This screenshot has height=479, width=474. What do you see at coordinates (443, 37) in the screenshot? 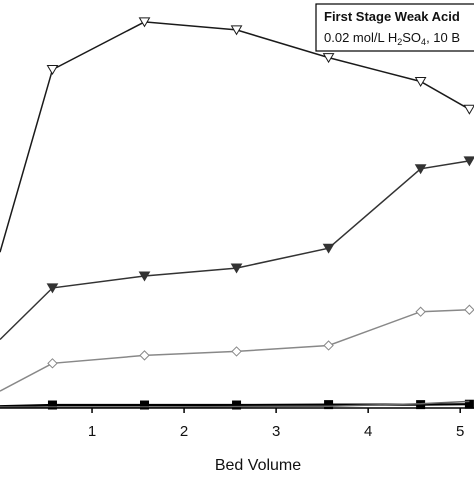
I see `legend-subtitle-part-5: , 10 B` at bounding box center [443, 37].